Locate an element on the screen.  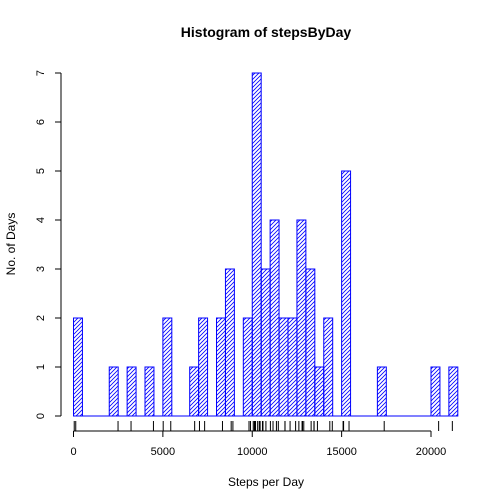
y-tick-label: 2 is located at coordinates (41, 318).